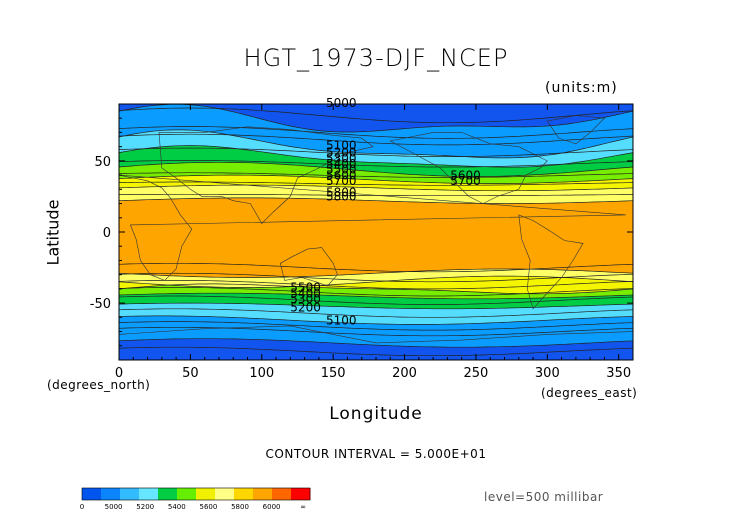 The image size is (752, 532). I want to click on x-tick-label-0: 0, so click(119, 373).